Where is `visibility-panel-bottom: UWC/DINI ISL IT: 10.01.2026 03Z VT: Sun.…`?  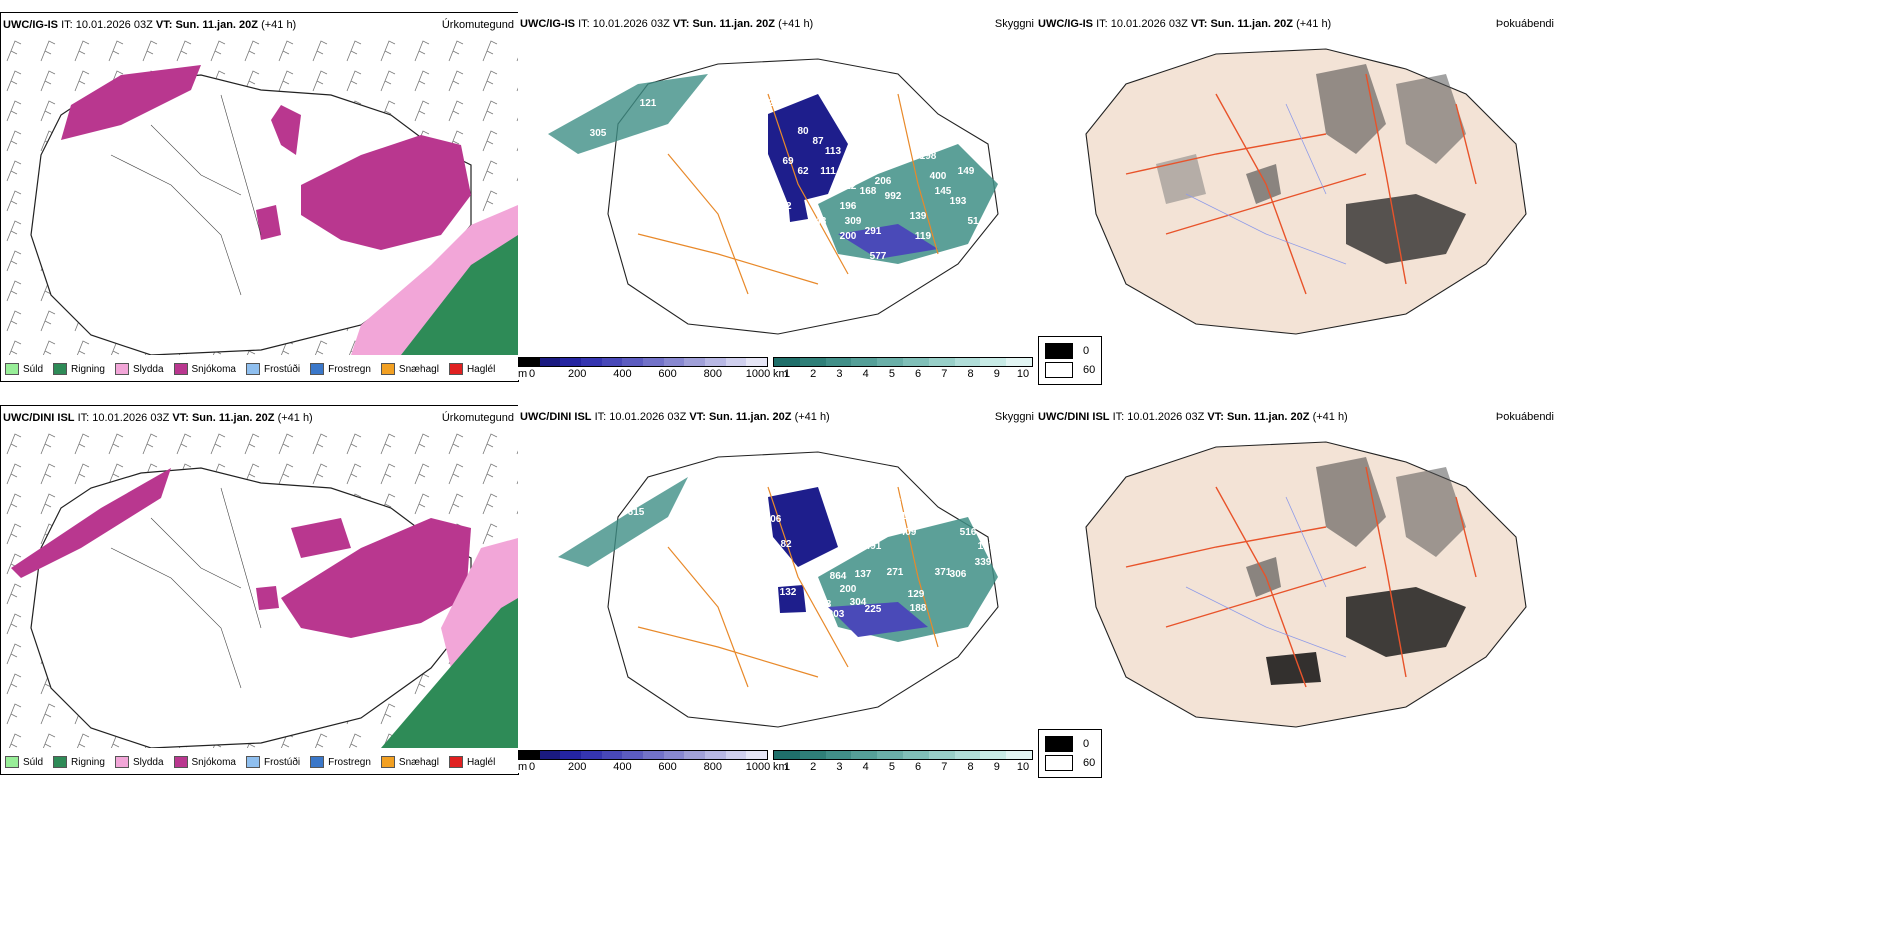
visibility-panel-bottom: UWC/DINI ISL IT: 10.01.2026 03Z VT: Sun.… is located at coordinates (777, 589).